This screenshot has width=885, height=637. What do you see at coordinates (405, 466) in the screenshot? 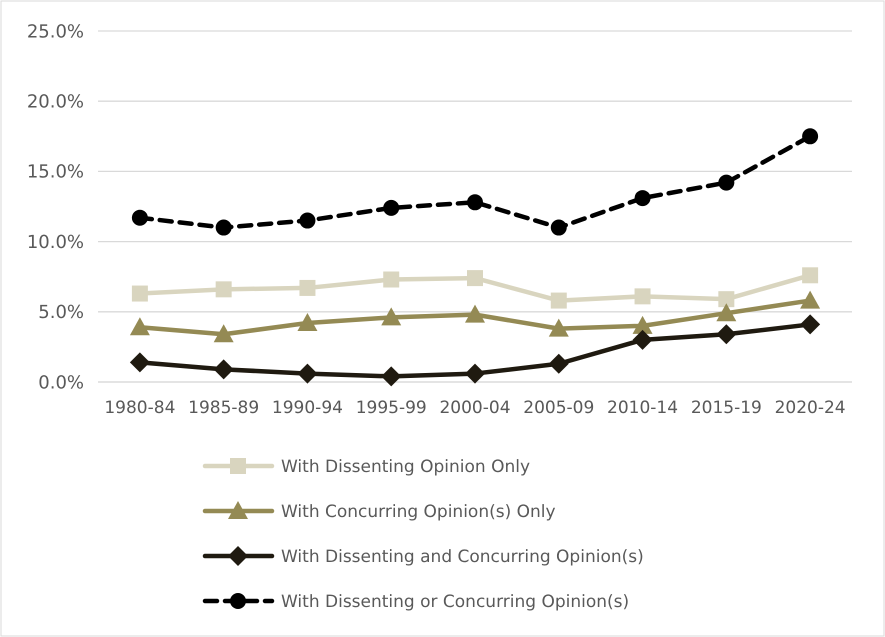
I see `legend-label: With Dissenting Opinion Only` at bounding box center [405, 466].